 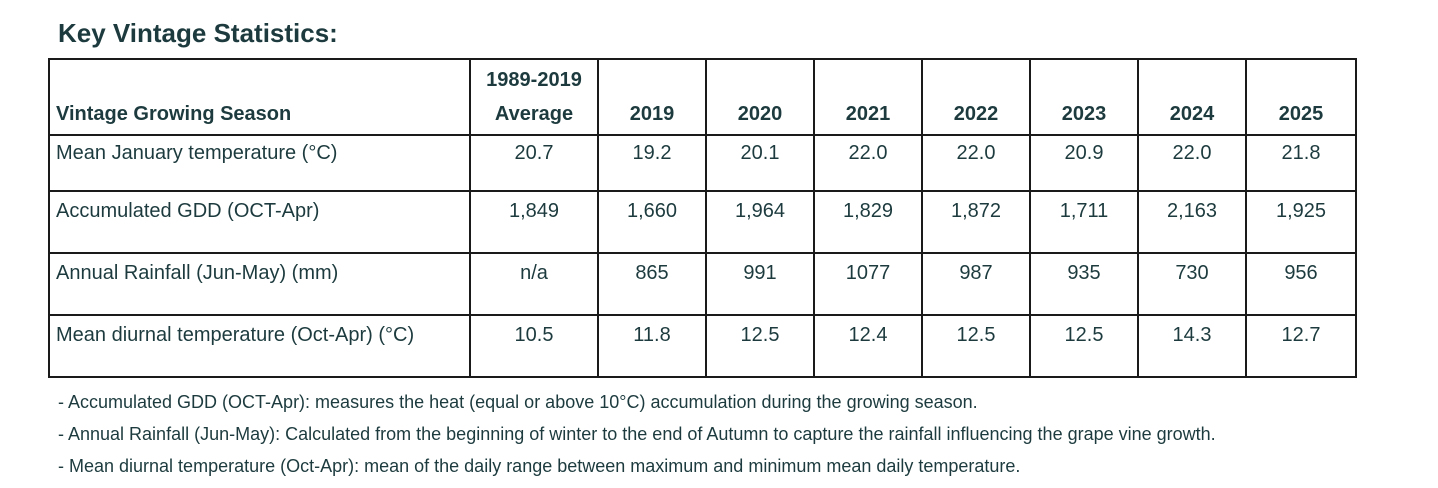 I want to click on value-cell: 1,872, so click(x=976, y=222).